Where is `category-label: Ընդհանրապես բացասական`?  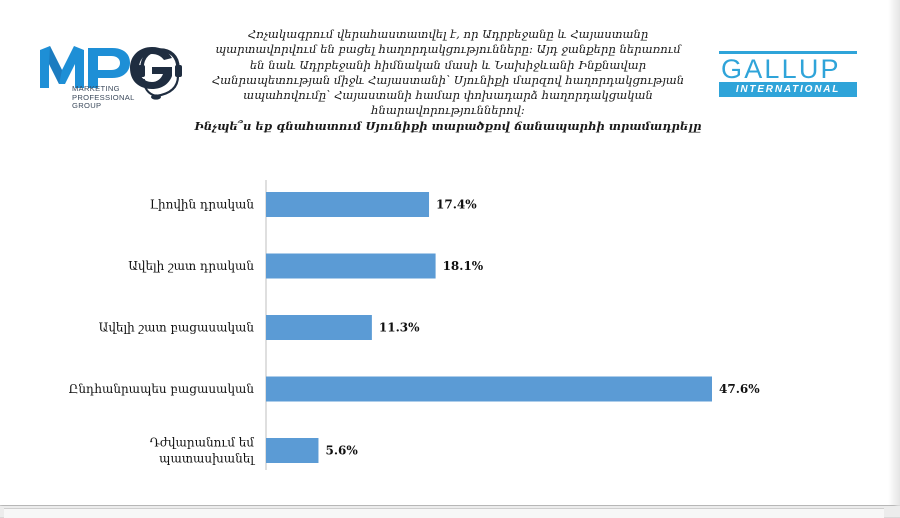 category-label: Ընդհանրապես բացասական is located at coordinates (162, 389).